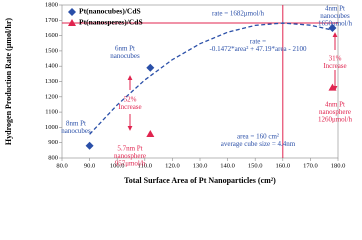  I want to click on annotation: rate = 1682μmol/h, so click(238, 14).